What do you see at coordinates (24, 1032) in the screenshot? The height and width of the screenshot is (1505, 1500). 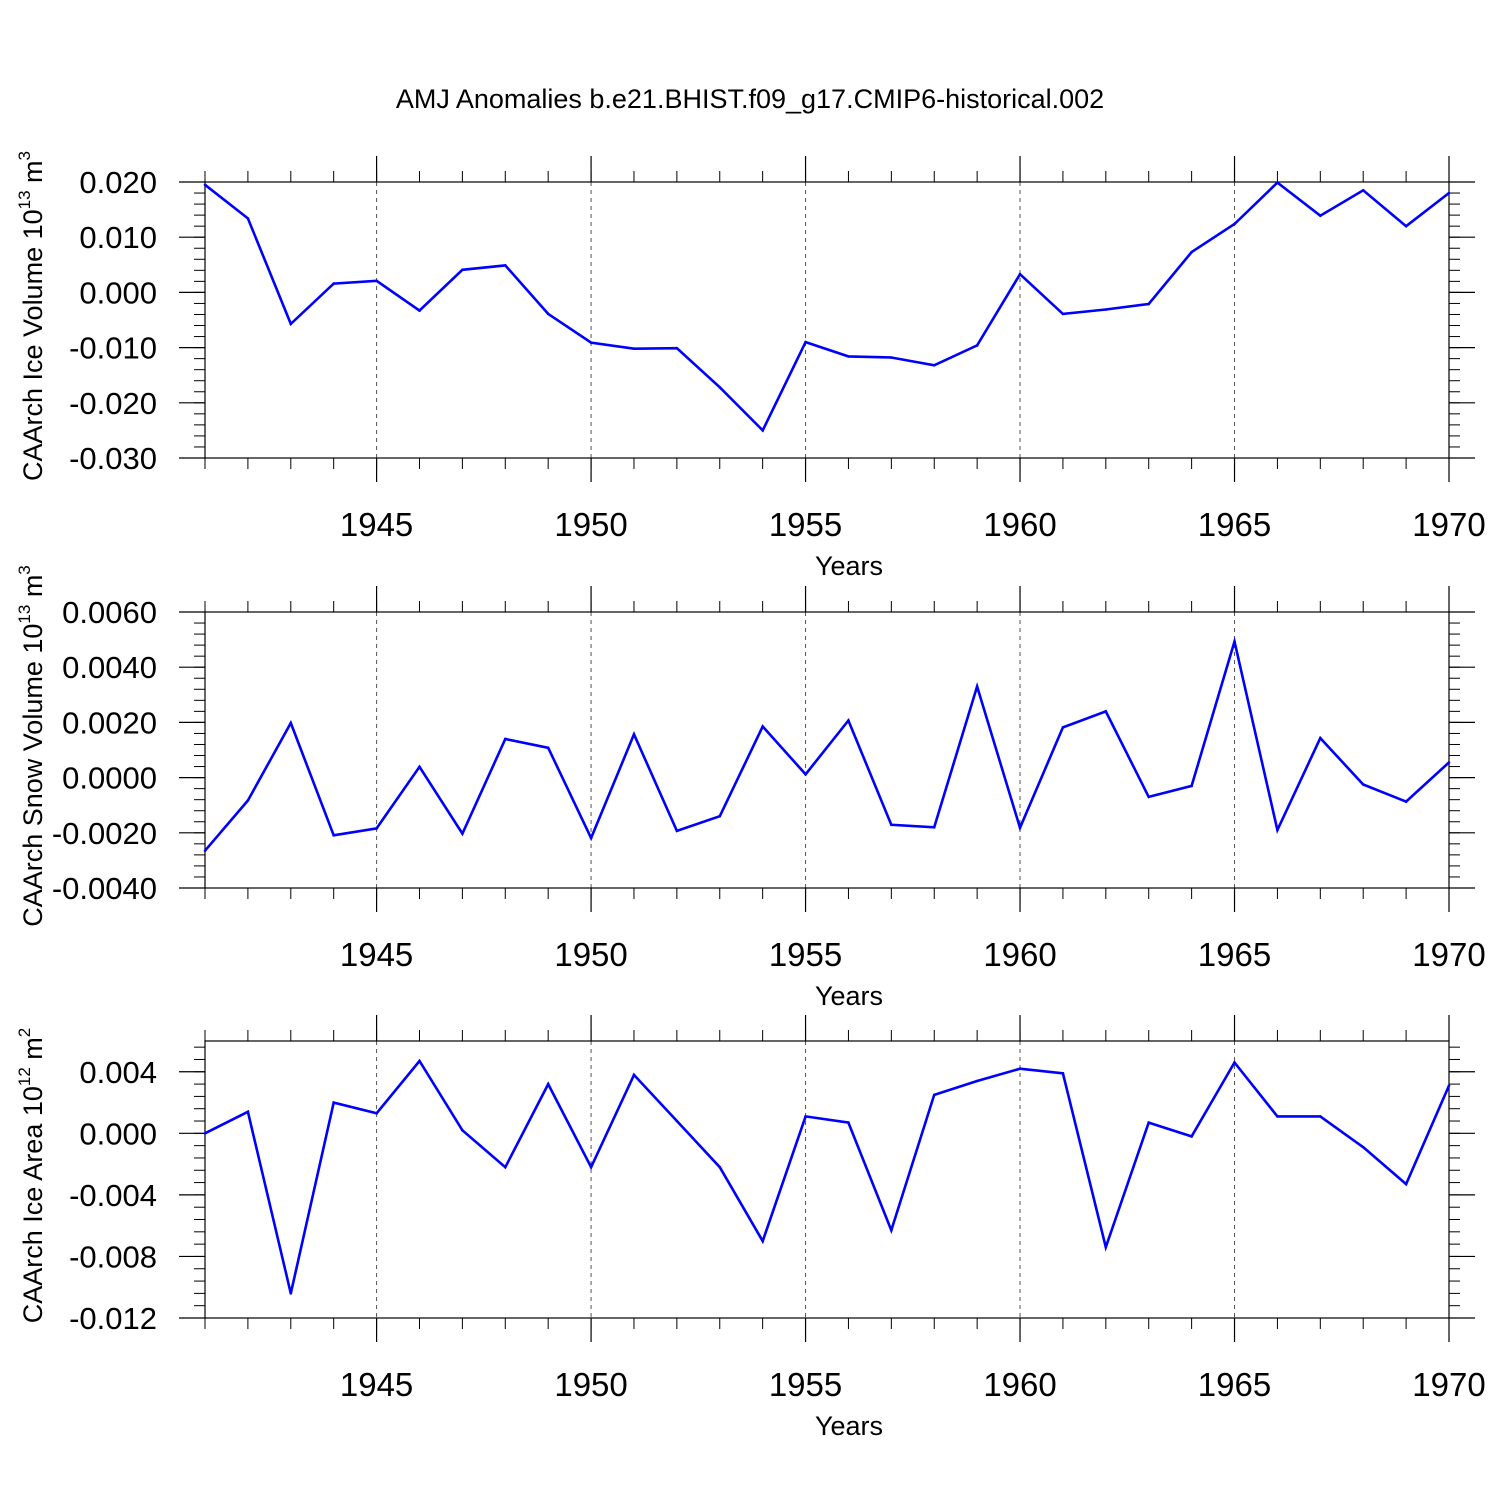 I see `y-axis-label-ylabel-unit-exp: 2` at bounding box center [24, 1032].